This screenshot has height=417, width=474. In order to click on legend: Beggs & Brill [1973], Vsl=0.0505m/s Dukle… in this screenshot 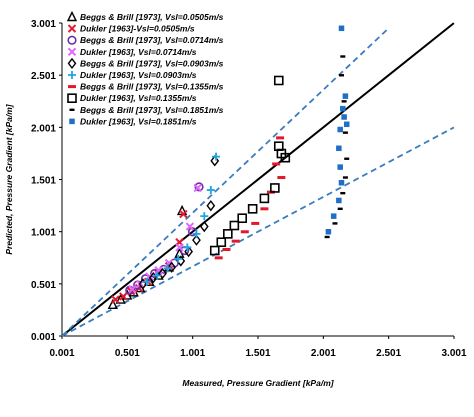, I will do `click(145, 68)`.